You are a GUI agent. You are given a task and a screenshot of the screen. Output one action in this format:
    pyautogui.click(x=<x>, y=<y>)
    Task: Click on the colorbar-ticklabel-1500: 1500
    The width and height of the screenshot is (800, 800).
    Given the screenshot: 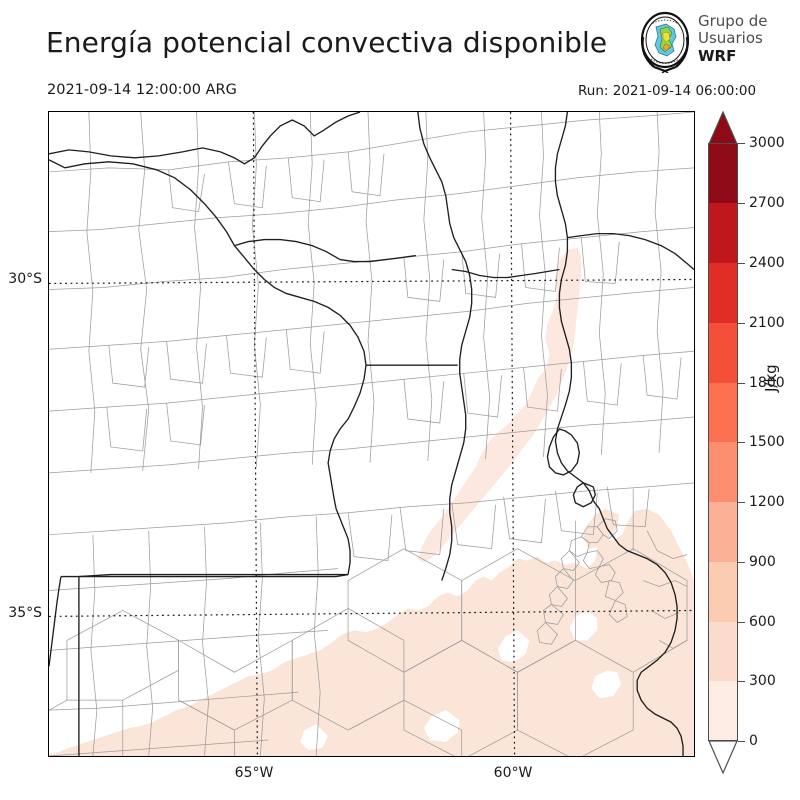 What is the action you would take?
    pyautogui.click(x=767, y=442)
    